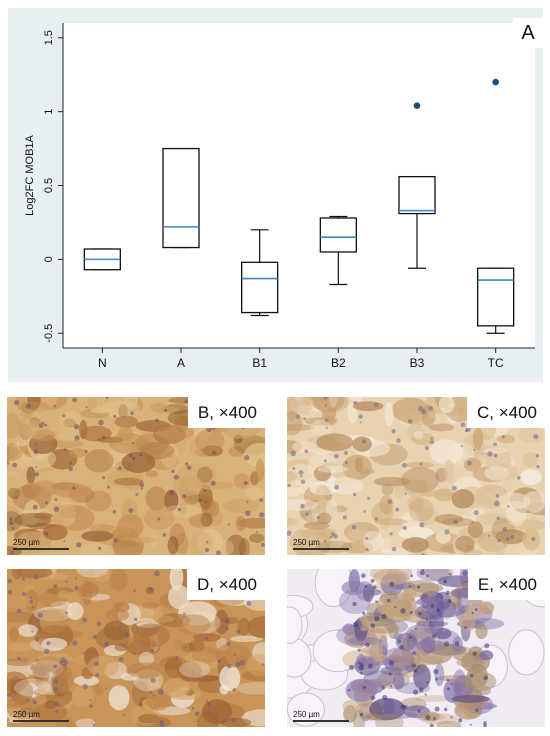 The width and height of the screenshot is (550, 736). I want to click on box-b3, so click(417, 195).